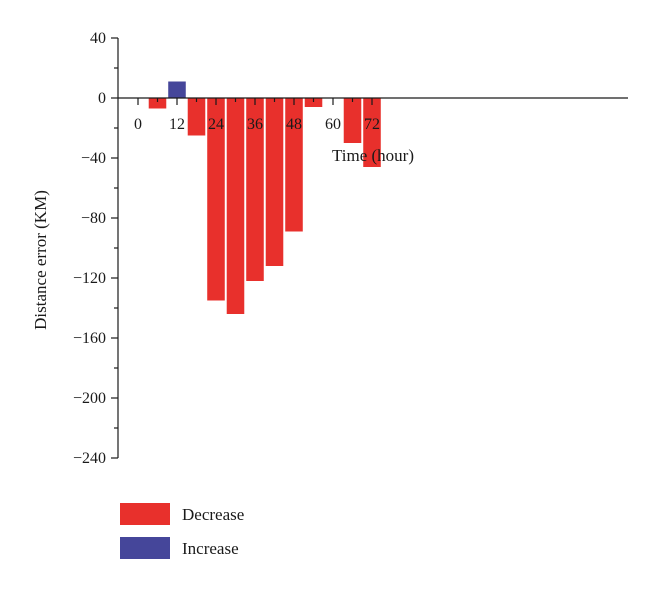  What do you see at coordinates (138, 124) in the screenshot?
I see `x-tick-label-0: 0` at bounding box center [138, 124].